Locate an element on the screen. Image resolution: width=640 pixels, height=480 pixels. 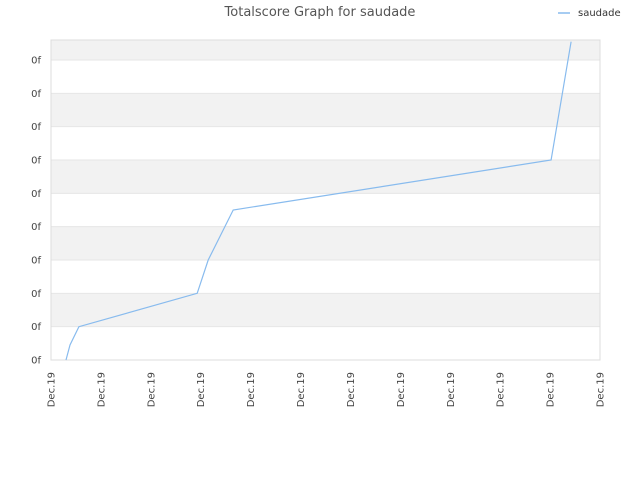
legend: saudade is located at coordinates (589, 13).